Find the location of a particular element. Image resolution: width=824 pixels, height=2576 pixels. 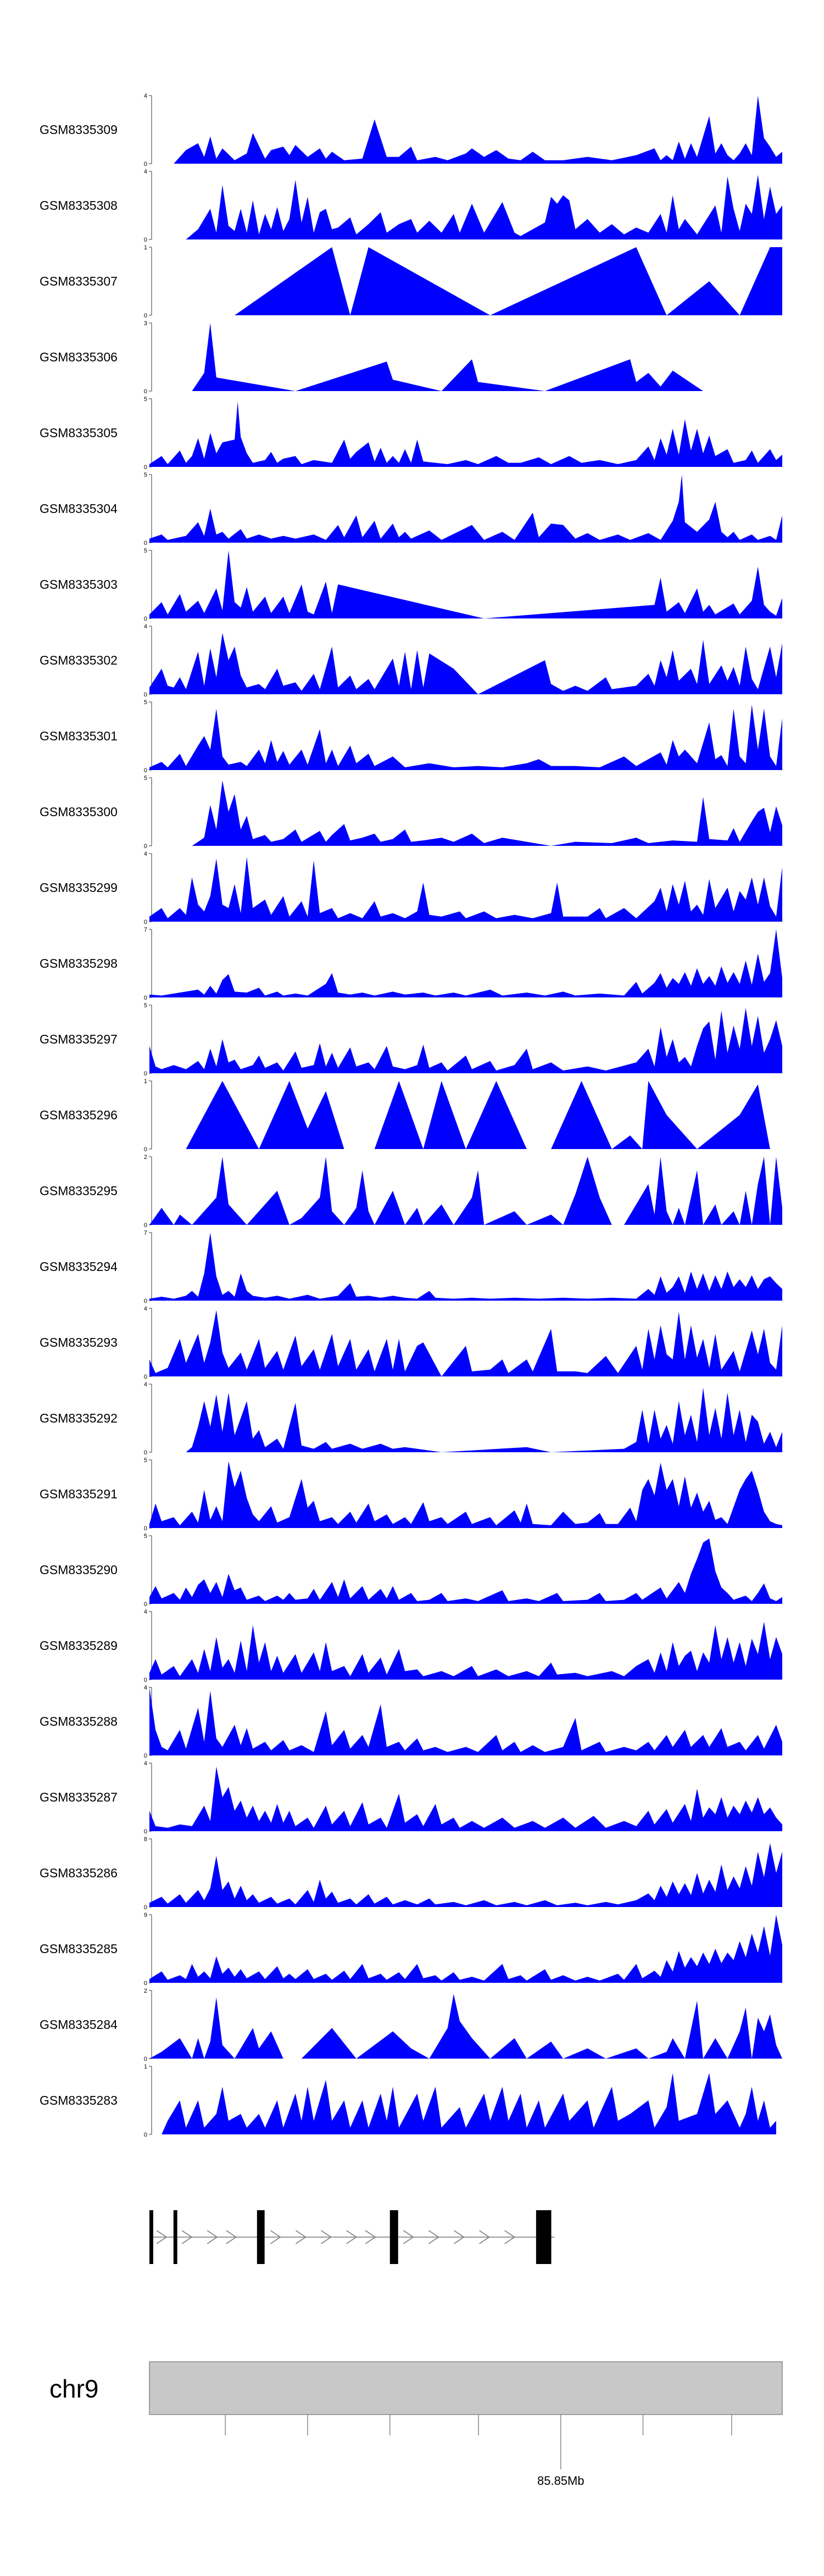

coverage-track: GSM8335304 5 0 is located at coordinates (411, 509).